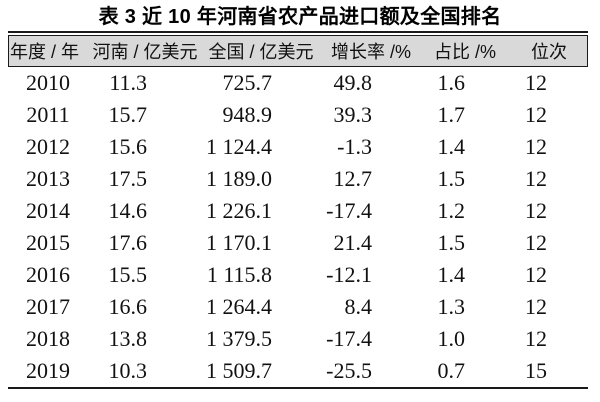  What do you see at coordinates (298, 371) in the screenshot?
I see `table-row: 2019 10.3 1 509.7 -25.5 0.7 15` at bounding box center [298, 371].